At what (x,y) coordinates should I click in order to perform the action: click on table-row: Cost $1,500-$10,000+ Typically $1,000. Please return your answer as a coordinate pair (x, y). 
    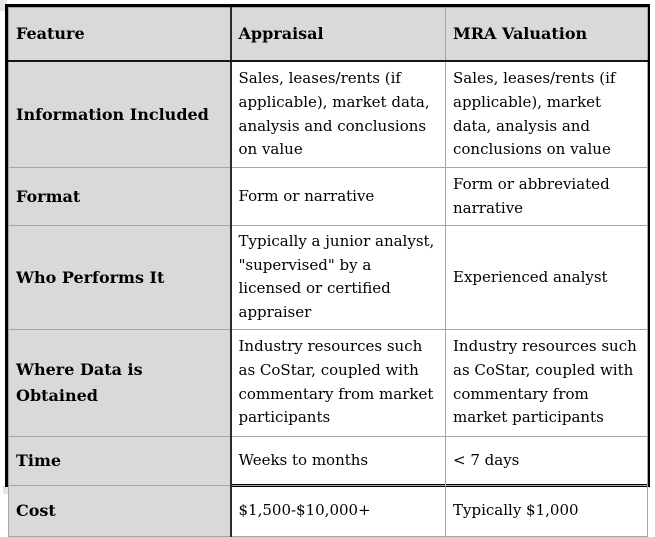
    Looking at the image, I should click on (328, 510).